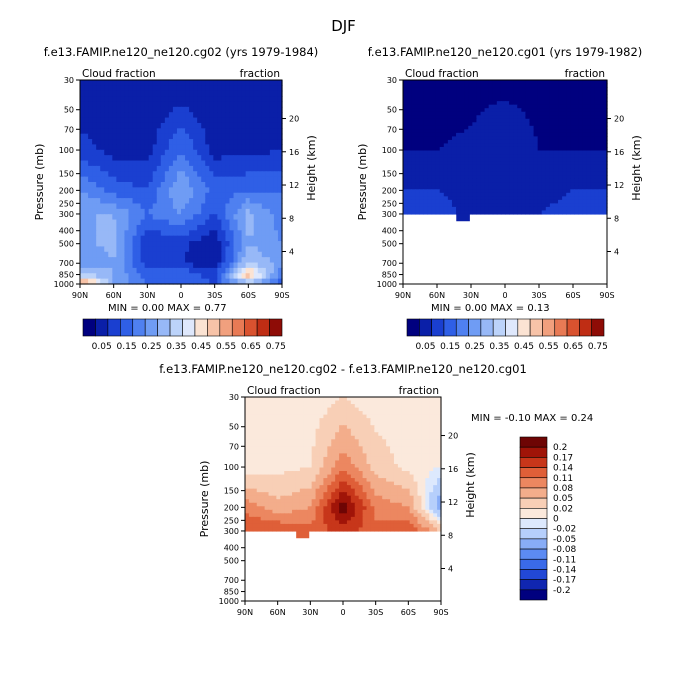  I want to click on colorbar-swatch, so click(425, 327).